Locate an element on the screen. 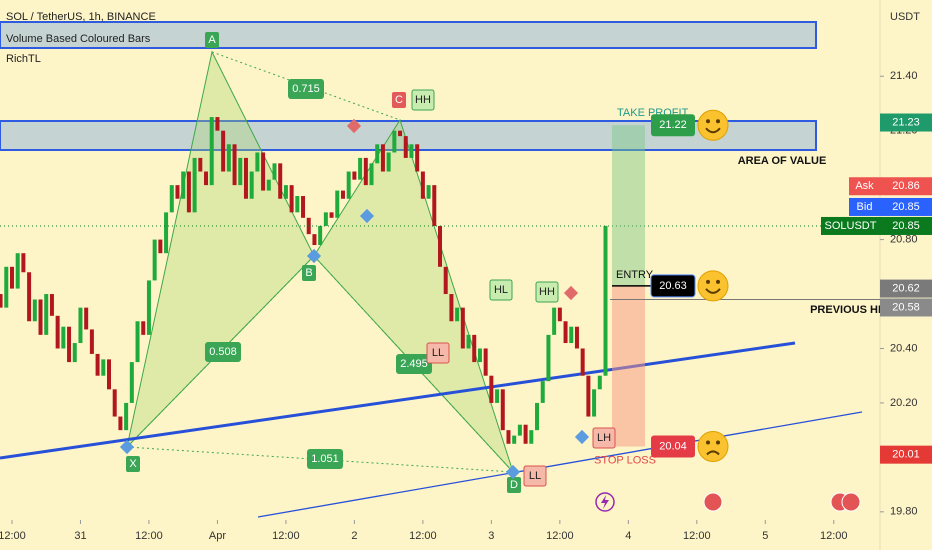  emoji-mouth is located at coordinates (713, 453).